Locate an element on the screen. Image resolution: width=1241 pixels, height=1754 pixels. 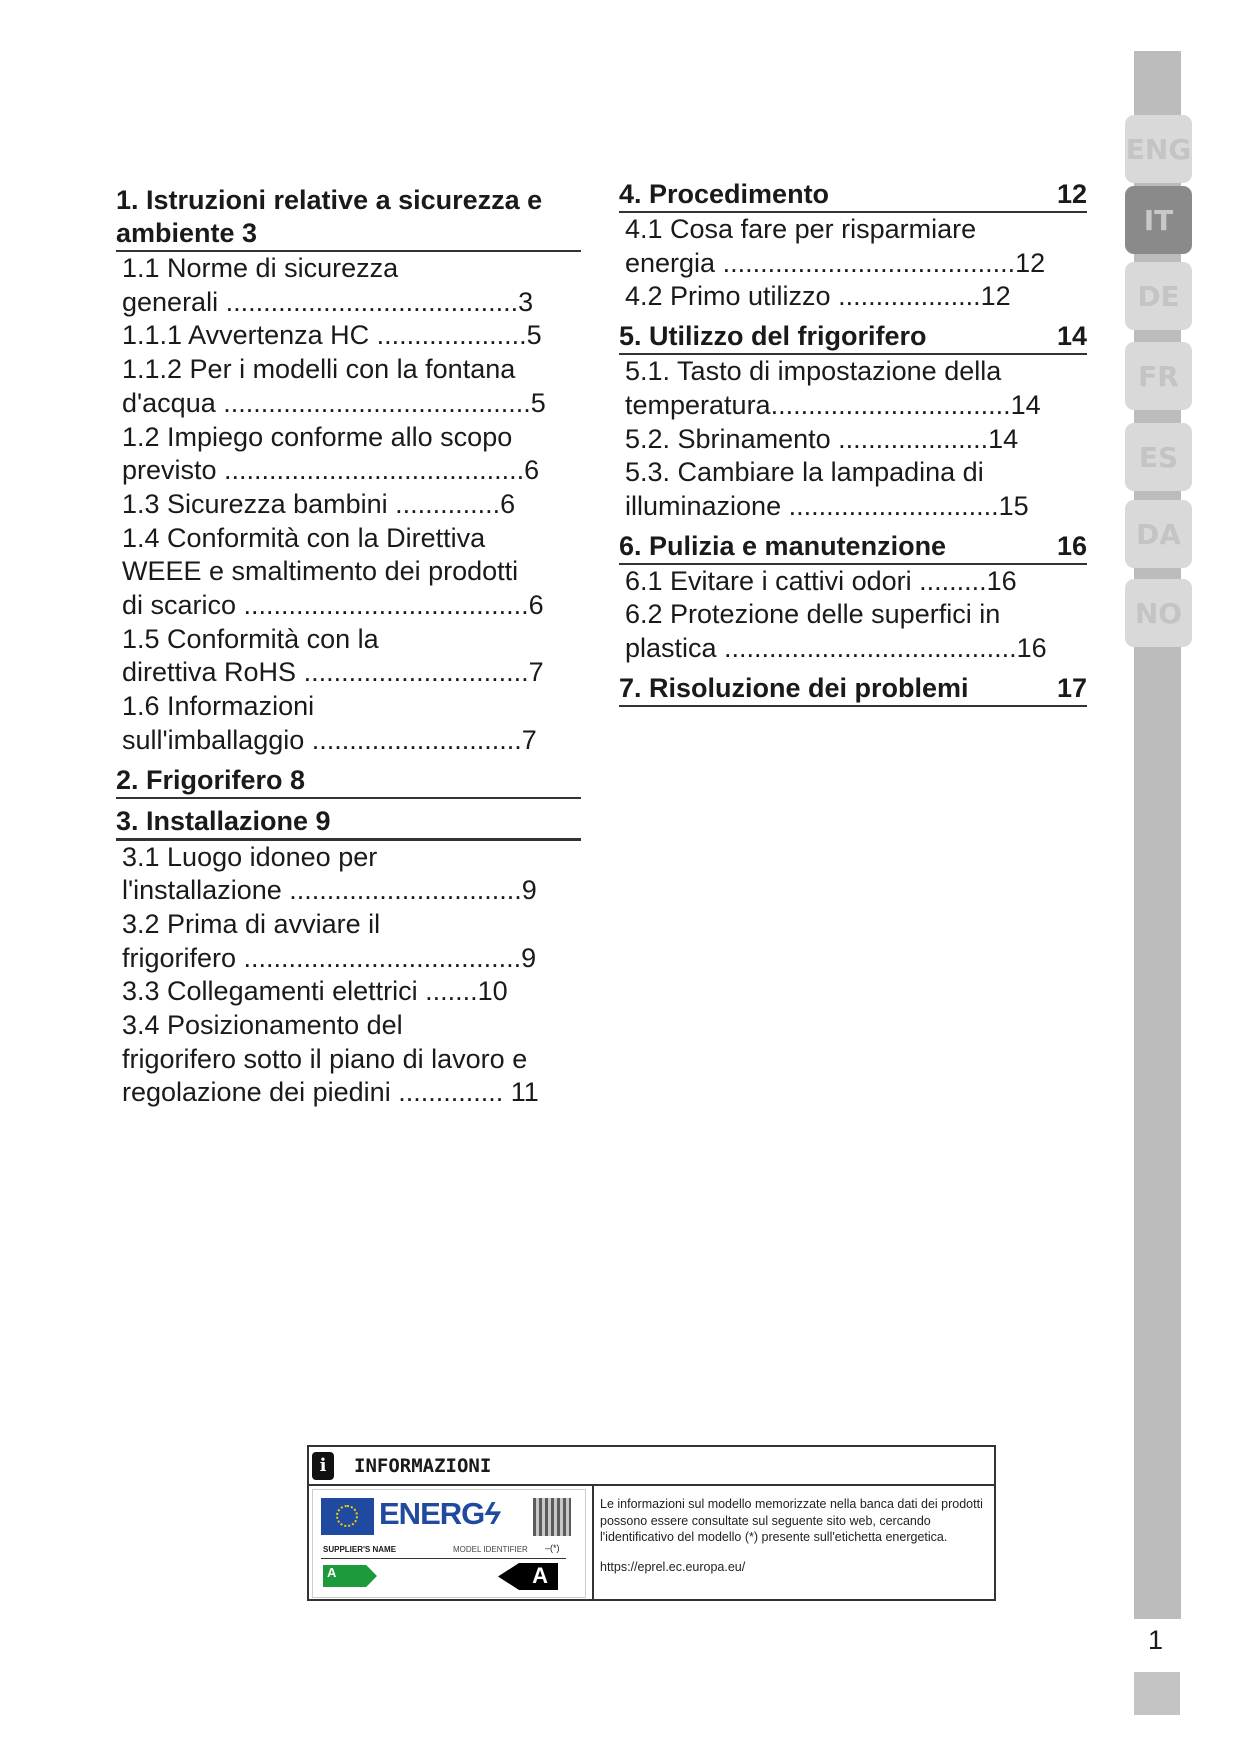
toc-entry-line: 4.2 Primo utilizzo ...................12 is located at coordinates (818, 296).